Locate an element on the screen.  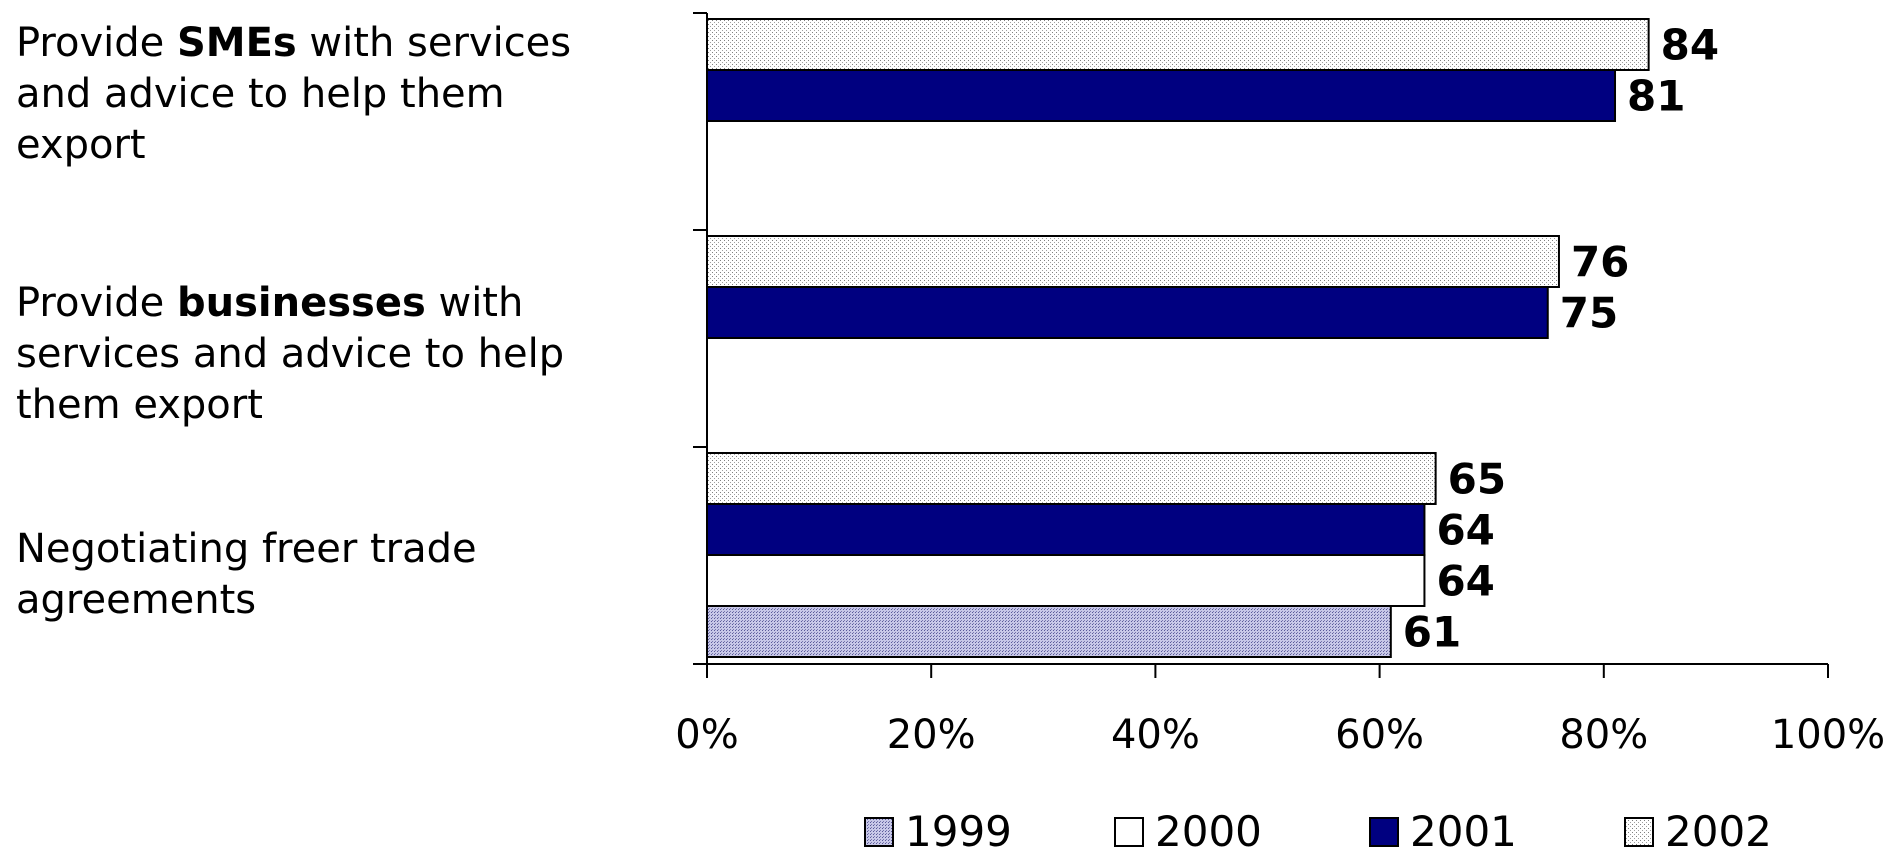
legend-item-2001: 2001 is located at coordinates (1443, 828).